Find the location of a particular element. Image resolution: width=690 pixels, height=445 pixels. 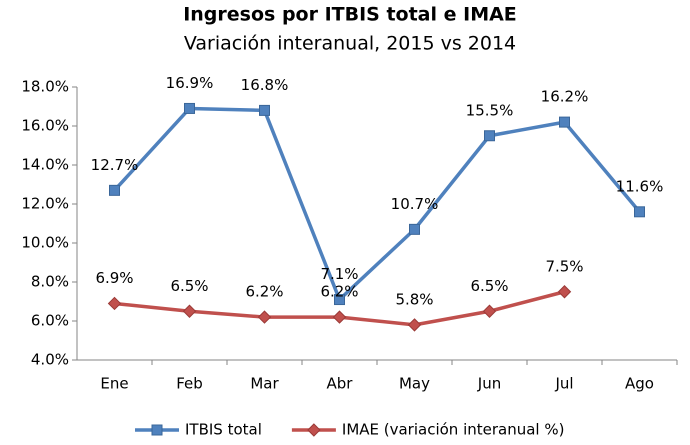

data-label: 6.9% is located at coordinates (114, 278).